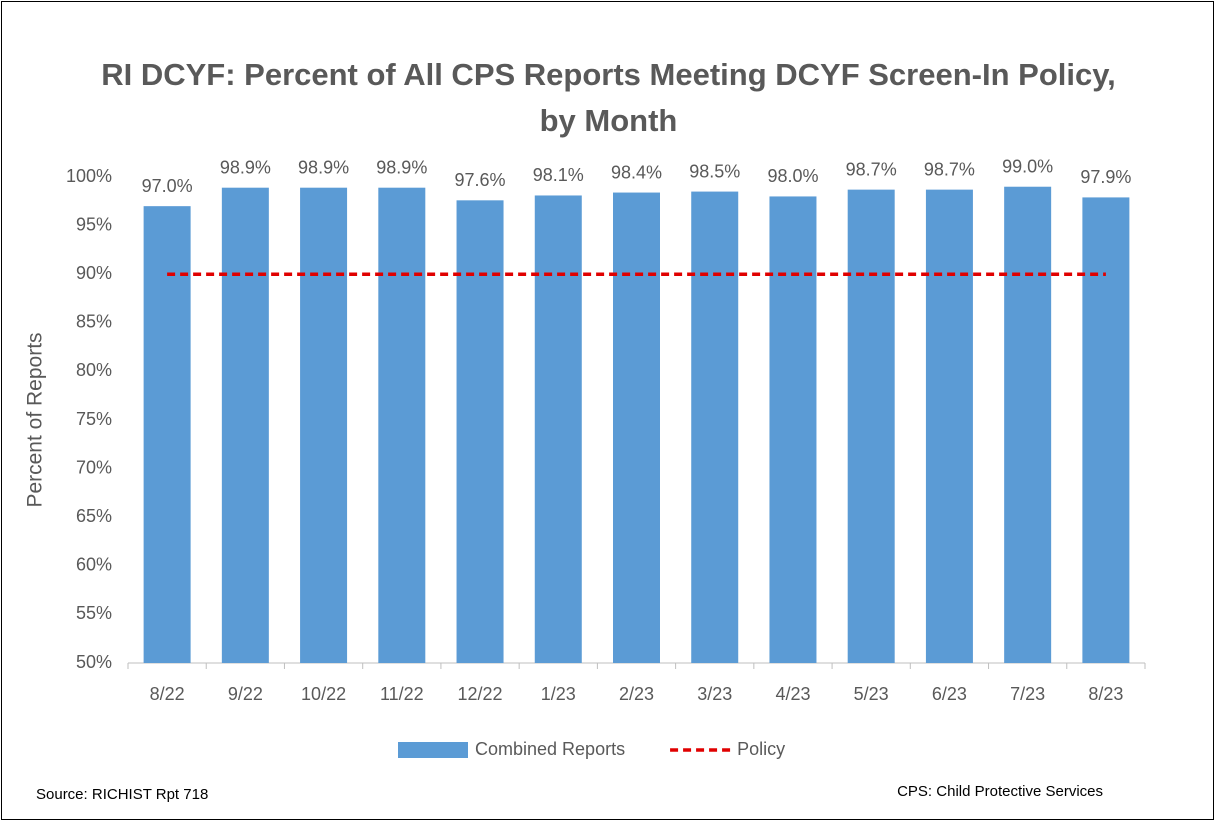 The width and height of the screenshot is (1217, 823). I want to click on x-tick-label: 7/23, so click(1027, 694).